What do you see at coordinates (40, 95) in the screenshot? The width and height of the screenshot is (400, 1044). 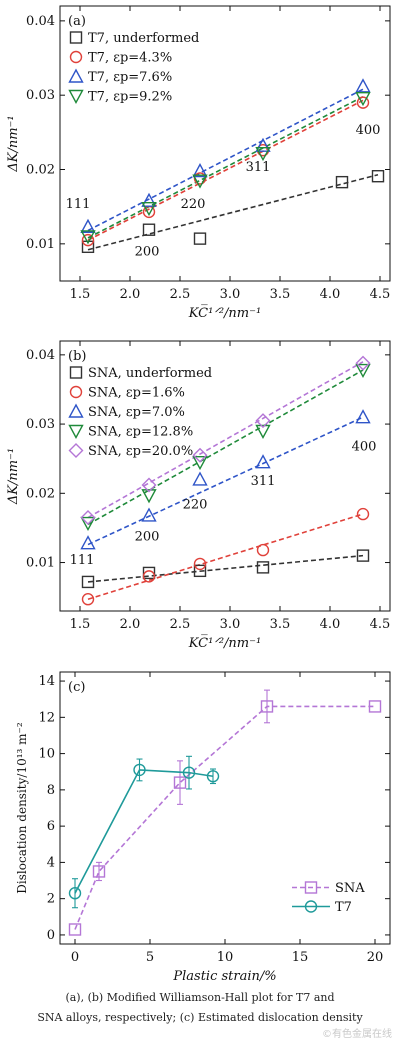 I see `y-tick-label: 0.03` at bounding box center [40, 95].